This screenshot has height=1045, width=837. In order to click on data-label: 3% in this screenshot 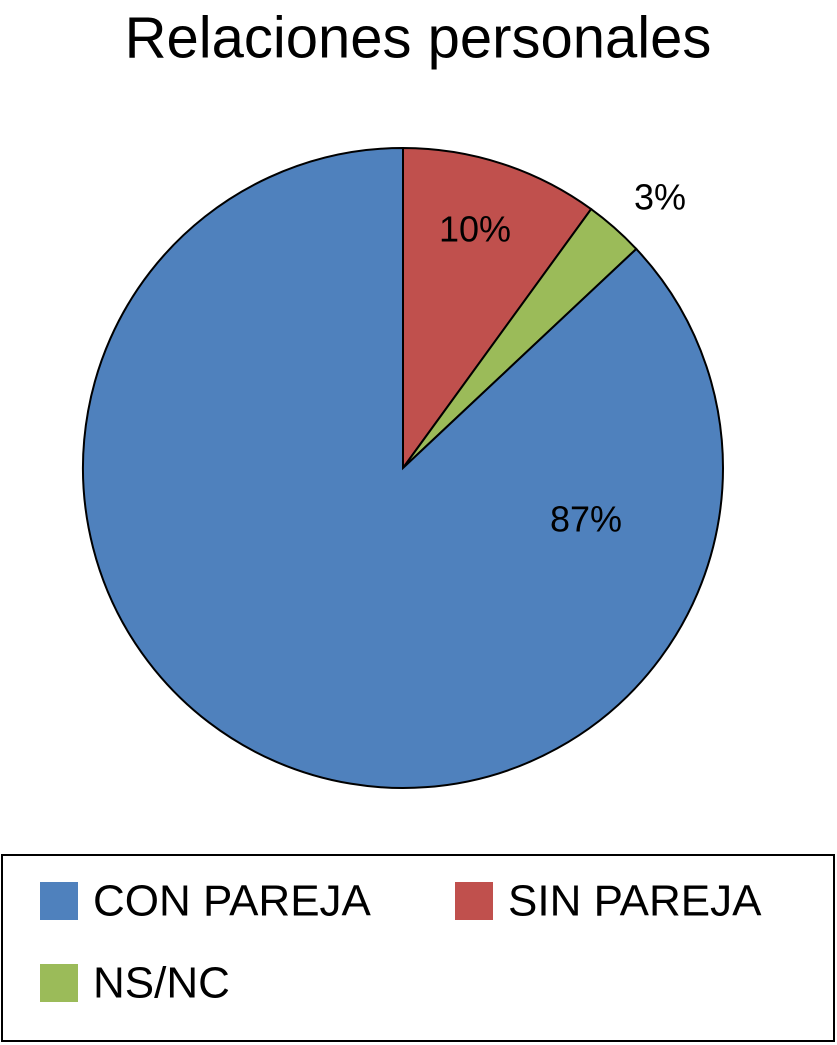, I will do `click(660, 197)`.